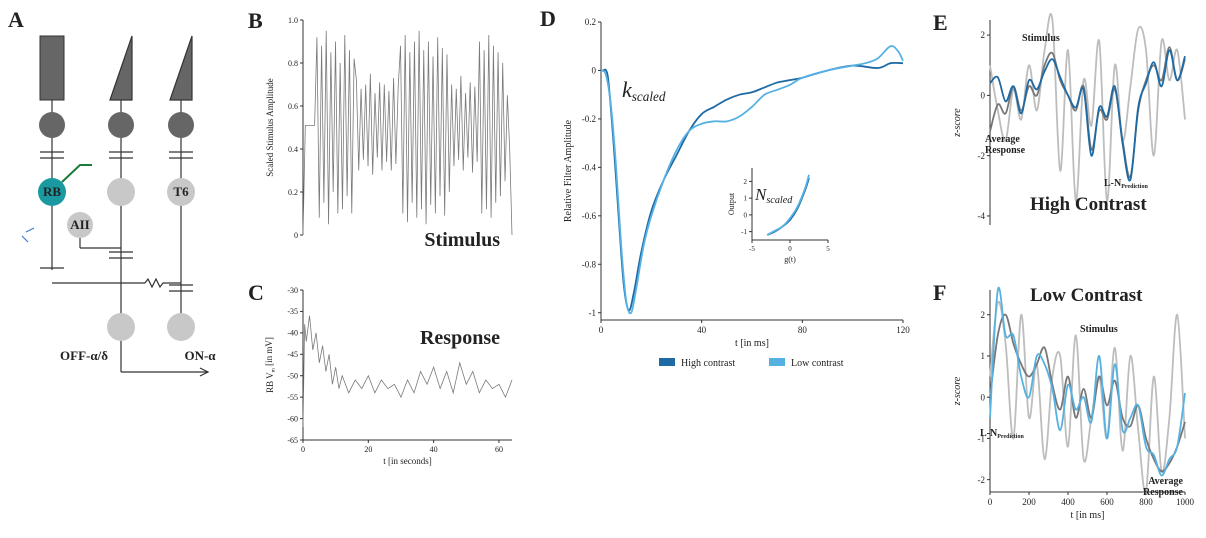  I want to click on electrode, so click(76, 173).